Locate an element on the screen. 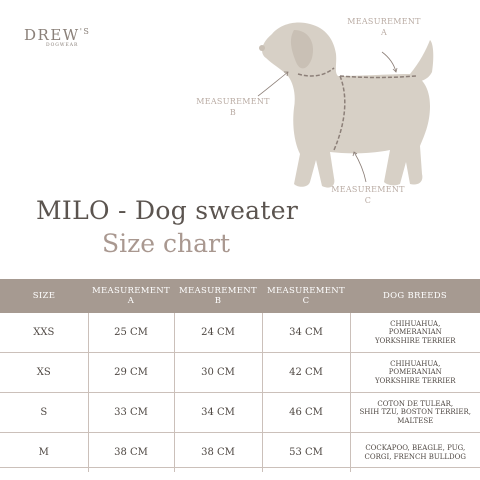  measurement-b-label: MEASUREMENT B is located at coordinates (233, 107).